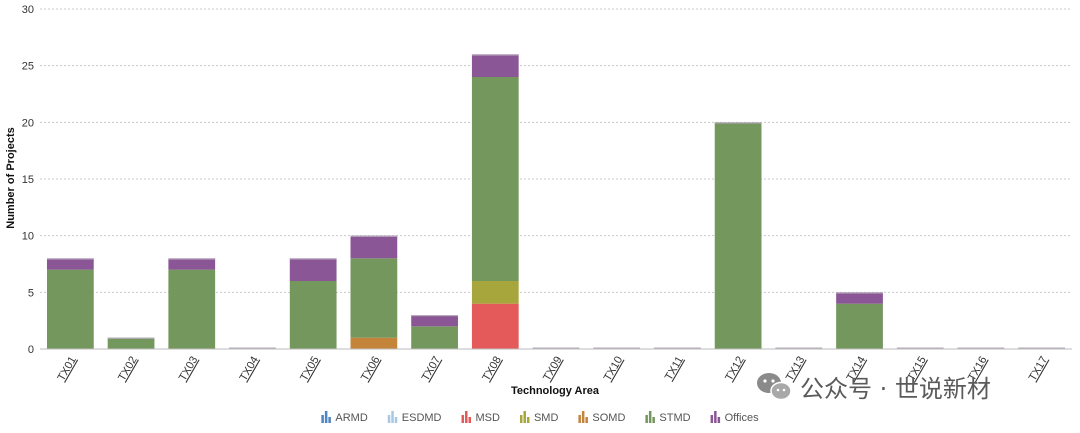 The height and width of the screenshot is (433, 1080). I want to click on legend-item-stmd: STMD, so click(668, 417).